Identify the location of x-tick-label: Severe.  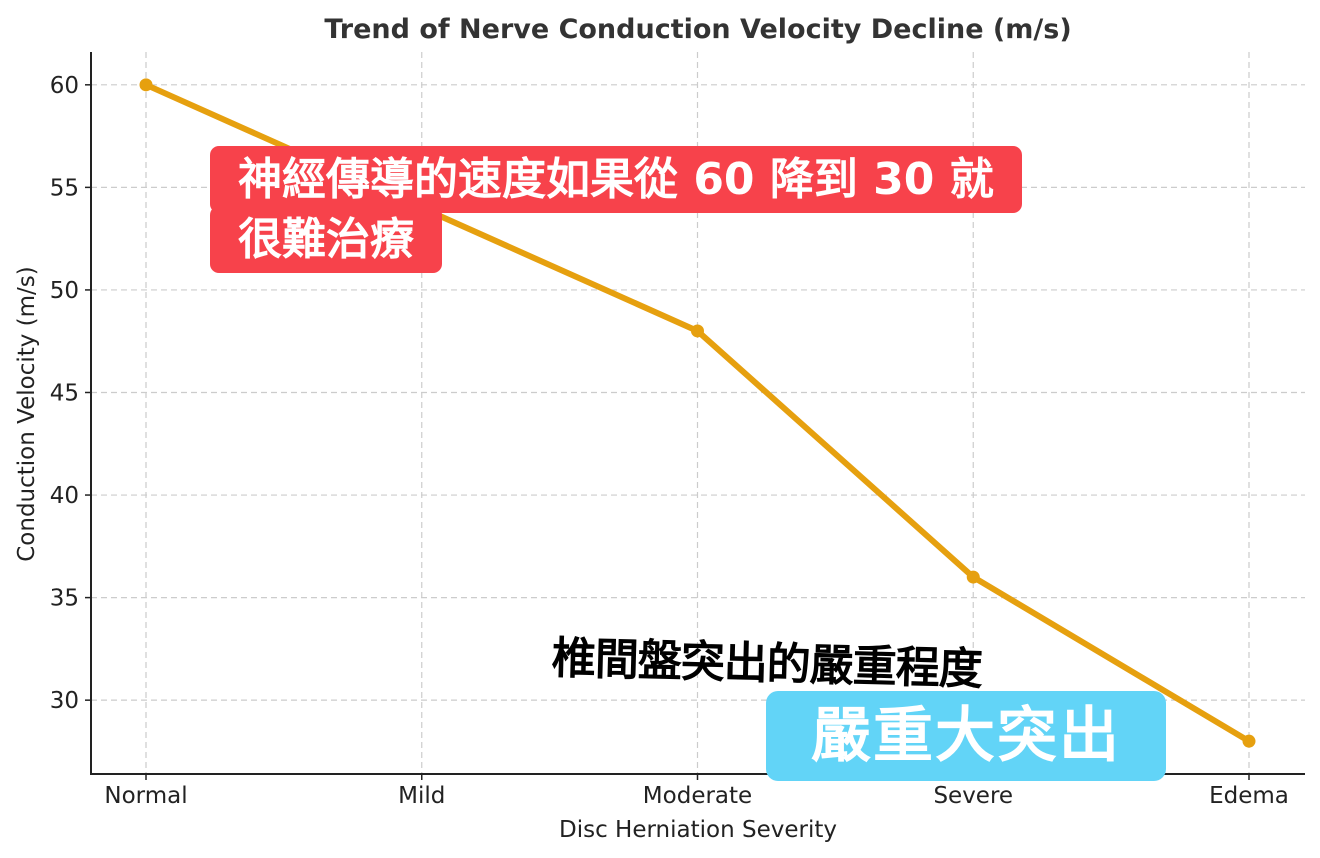
(973, 796).